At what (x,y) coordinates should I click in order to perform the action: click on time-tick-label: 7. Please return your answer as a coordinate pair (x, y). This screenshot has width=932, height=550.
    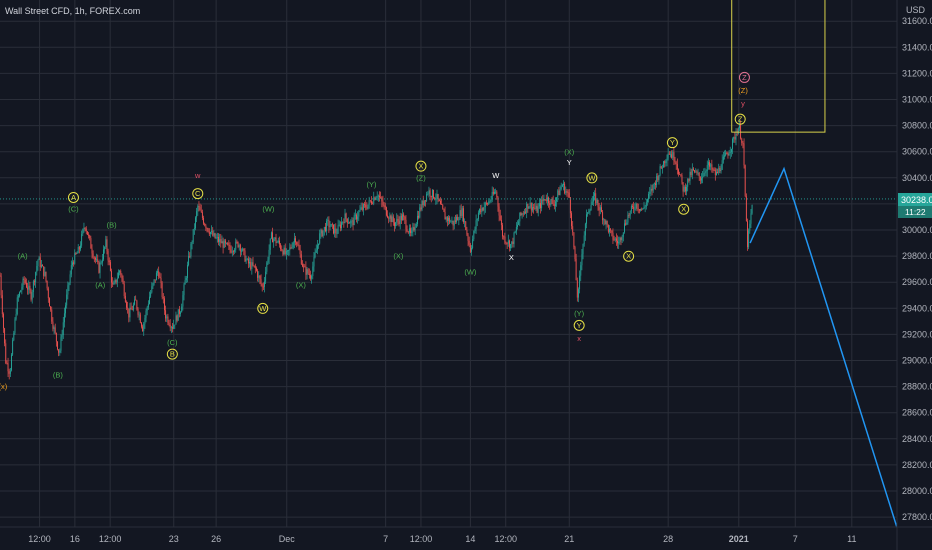
    Looking at the image, I should click on (385, 539).